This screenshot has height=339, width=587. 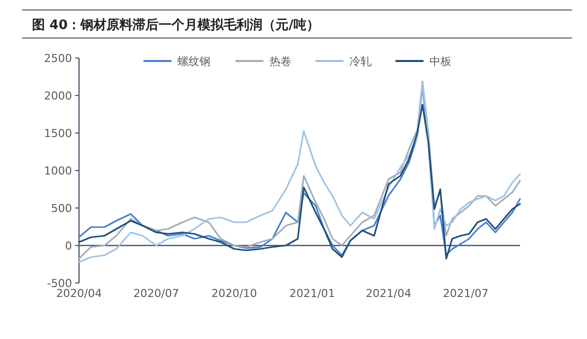 What do you see at coordinates (59, 283) in the screenshot?
I see `y-tick-label: -500` at bounding box center [59, 283].